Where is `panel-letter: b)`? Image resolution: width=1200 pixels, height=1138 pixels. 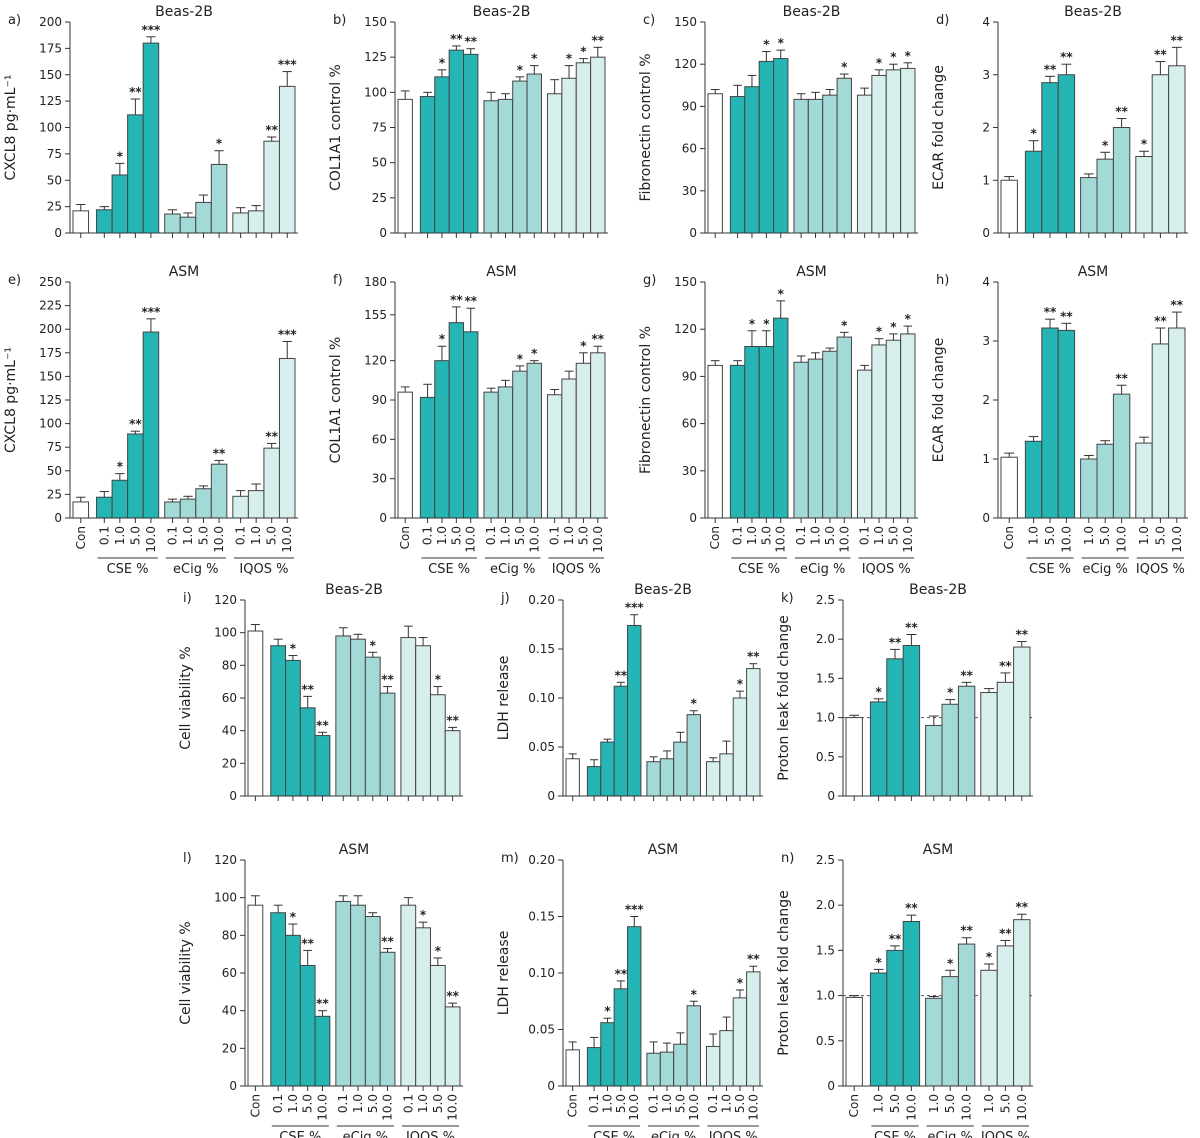 panel-letter: b) is located at coordinates (339, 20).